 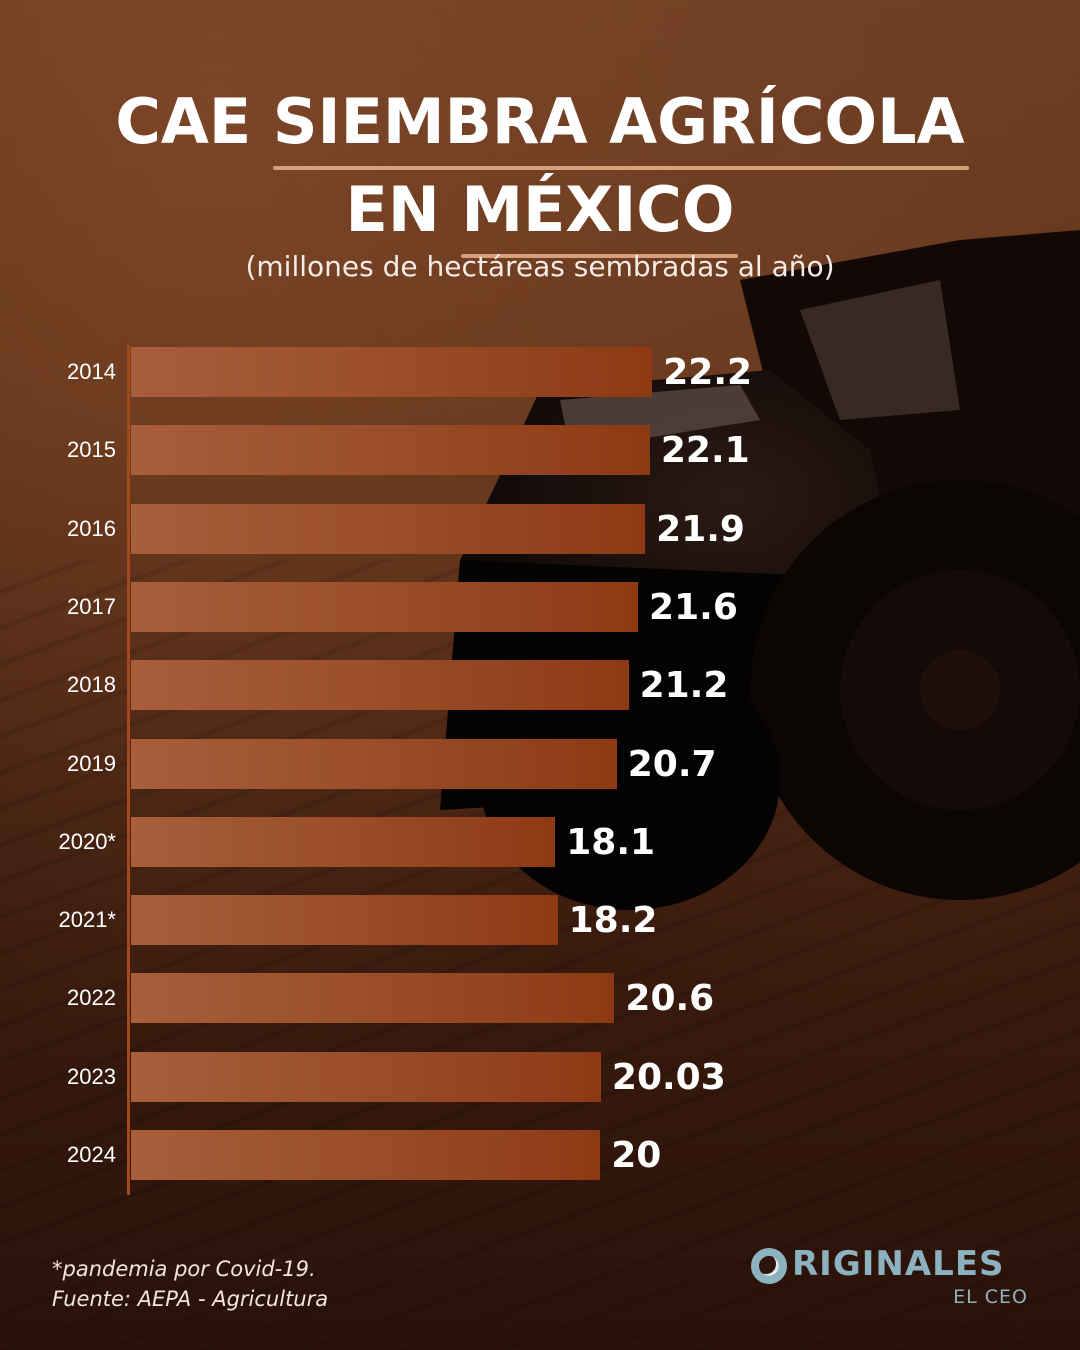 What do you see at coordinates (91, 528) in the screenshot?
I see `year-label: 2016` at bounding box center [91, 528].